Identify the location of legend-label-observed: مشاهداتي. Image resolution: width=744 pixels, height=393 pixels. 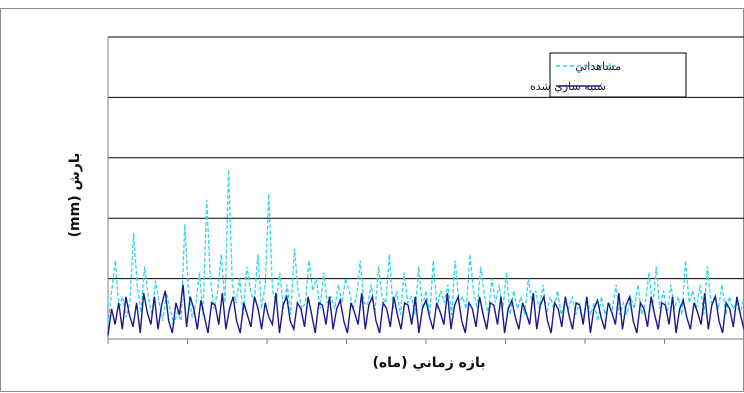
(598, 66).